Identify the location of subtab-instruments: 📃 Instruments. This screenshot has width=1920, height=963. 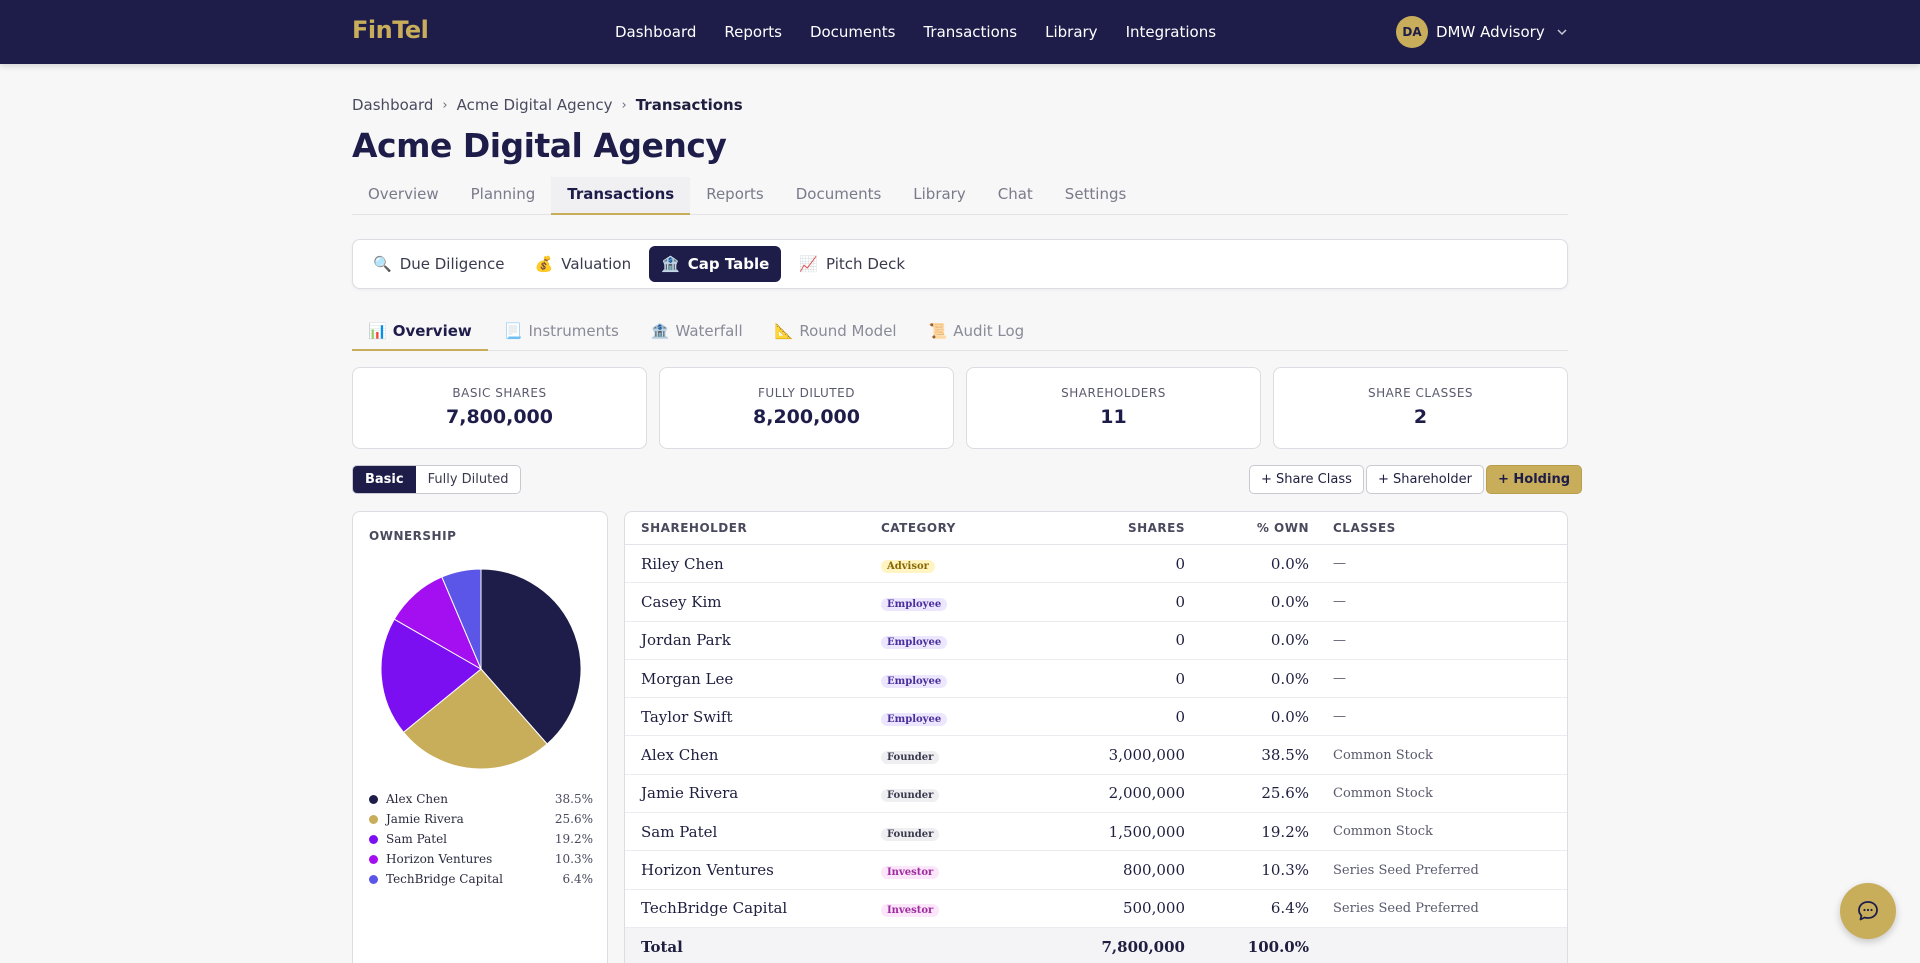
(561, 332).